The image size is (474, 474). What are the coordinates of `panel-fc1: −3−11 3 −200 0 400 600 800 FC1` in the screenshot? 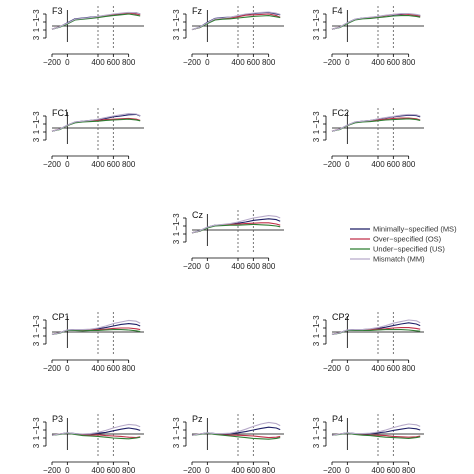 It's located at (88, 138).